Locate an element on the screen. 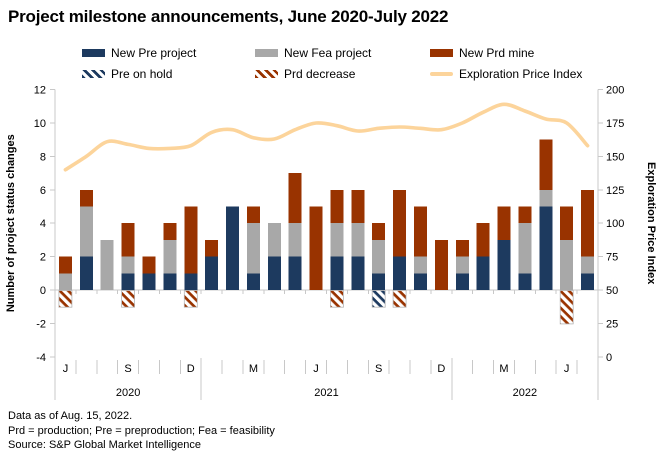 The height and width of the screenshot is (464, 660). month-label-sep-2021: S is located at coordinates (378, 369).